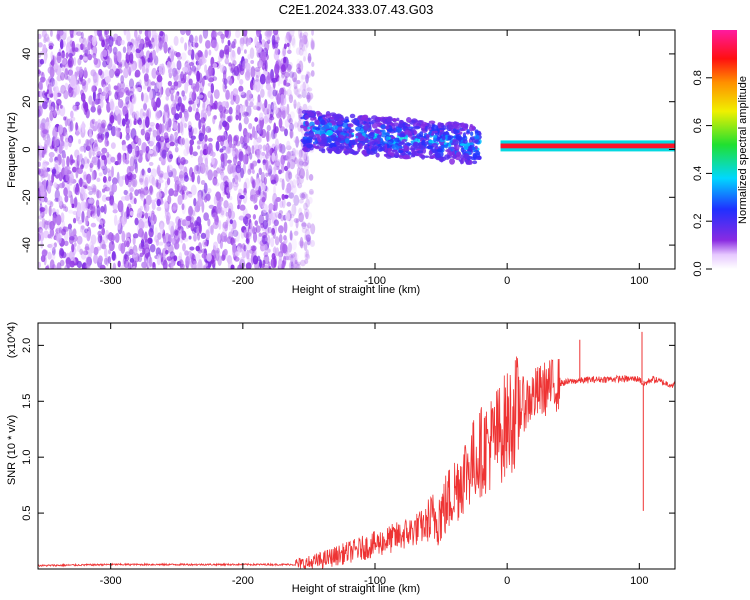 The image size is (750, 600). Describe the element at coordinates (724, 149) in the screenshot. I see `colorbar-gradient` at that location.